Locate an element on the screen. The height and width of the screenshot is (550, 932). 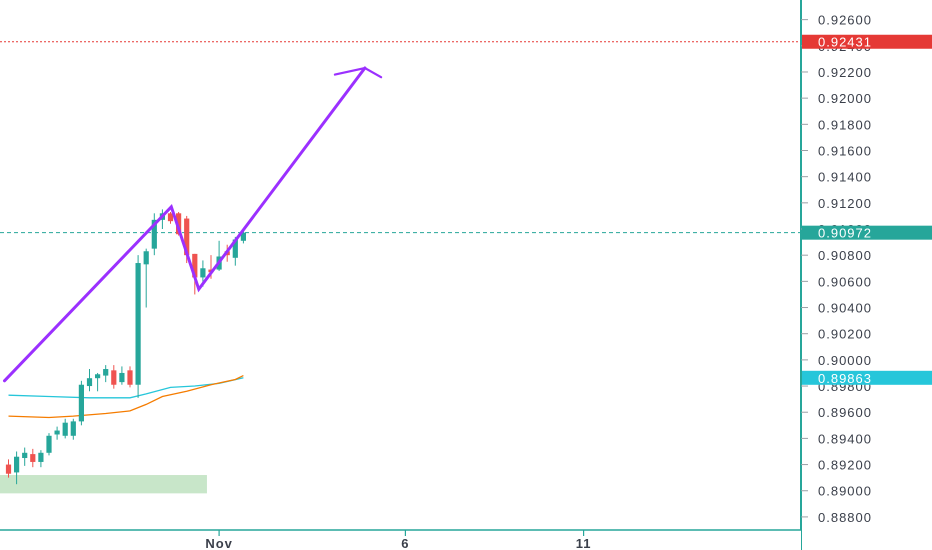
y-tick-label: 0.91400 is located at coordinates (845, 177).